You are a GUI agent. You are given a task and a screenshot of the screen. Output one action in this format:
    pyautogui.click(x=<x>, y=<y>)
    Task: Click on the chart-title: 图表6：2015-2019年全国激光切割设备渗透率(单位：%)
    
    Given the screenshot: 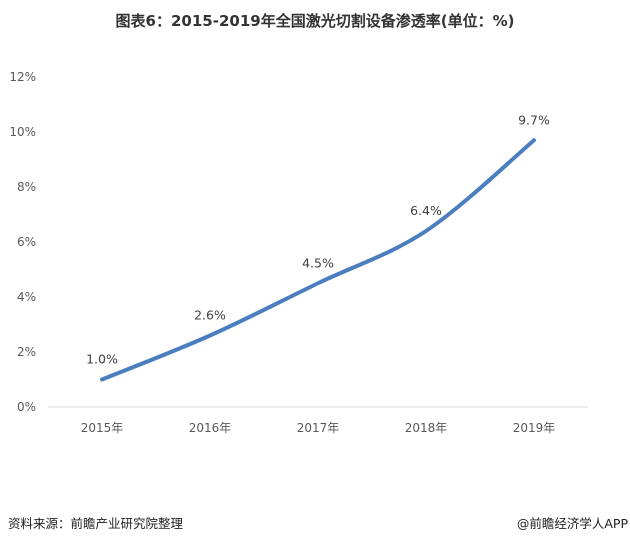 What is the action you would take?
    pyautogui.click(x=315, y=21)
    